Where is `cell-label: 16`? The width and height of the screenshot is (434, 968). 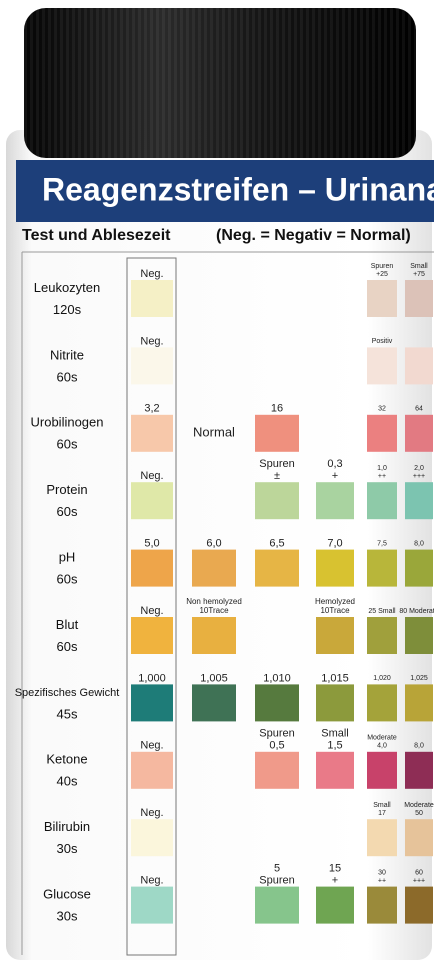
cell-label: 16 is located at coordinates (277, 409).